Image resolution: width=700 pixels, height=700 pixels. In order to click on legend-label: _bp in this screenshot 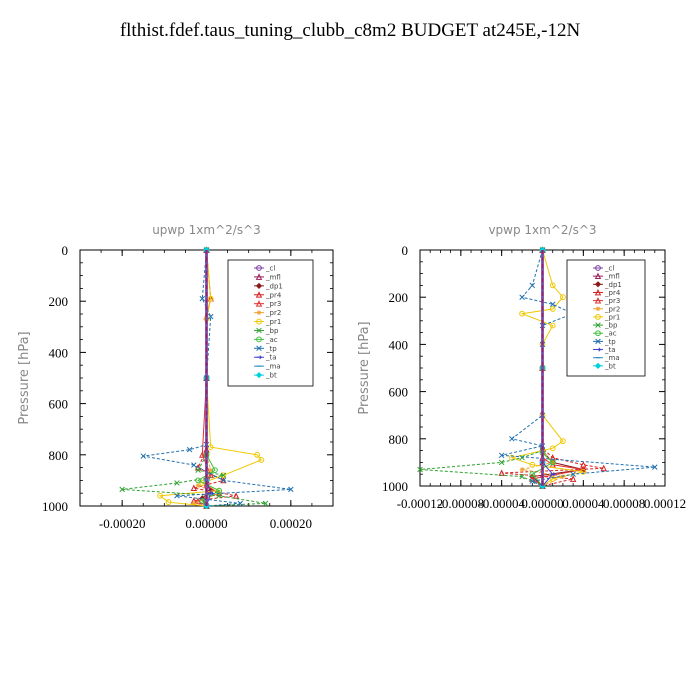, I will do `click(272, 331)`.